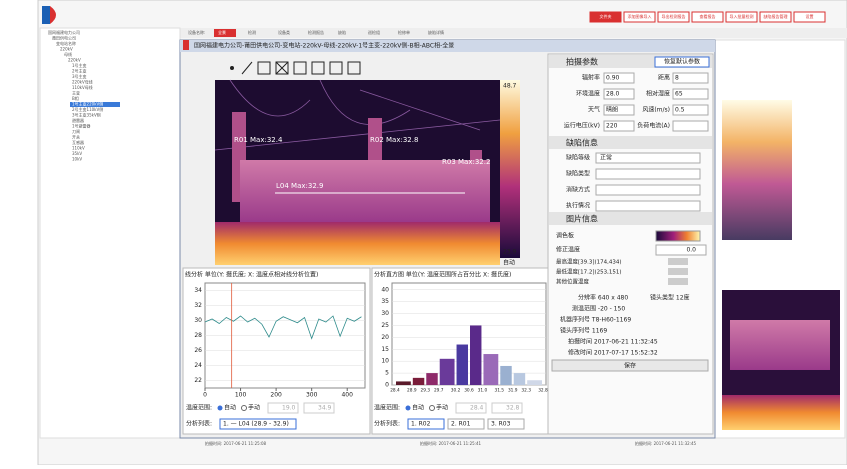 The height and width of the screenshot is (469, 847). Describe the element at coordinates (87, 109) in the screenshot. I see `tree-item: 2号主变110kV侧` at that location.